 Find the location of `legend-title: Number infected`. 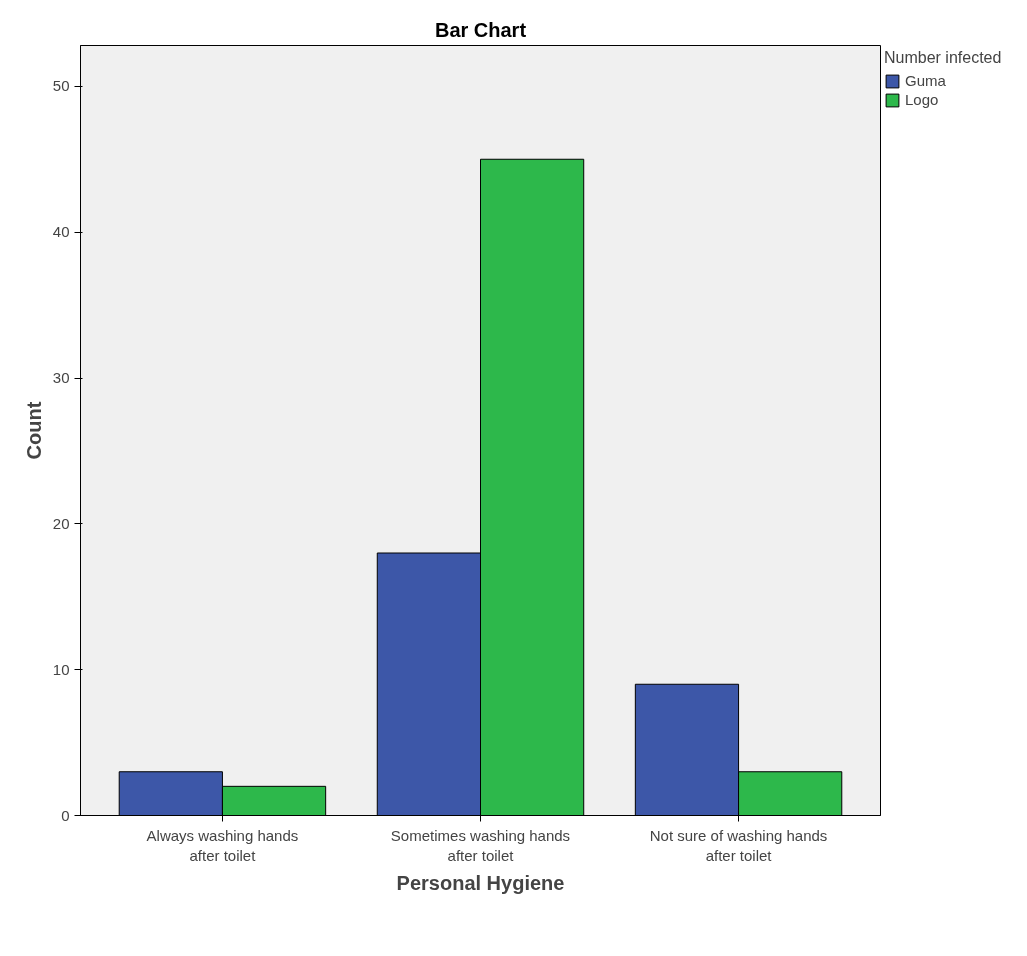

legend-title: Number infected is located at coordinates (943, 58).